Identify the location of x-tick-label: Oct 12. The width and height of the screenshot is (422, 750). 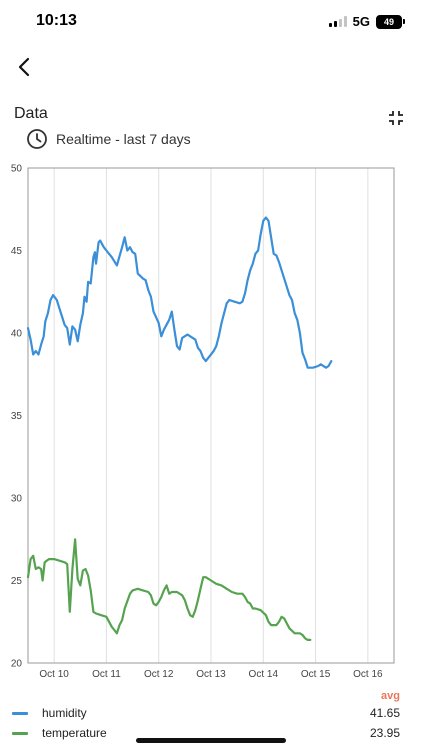
(159, 674).